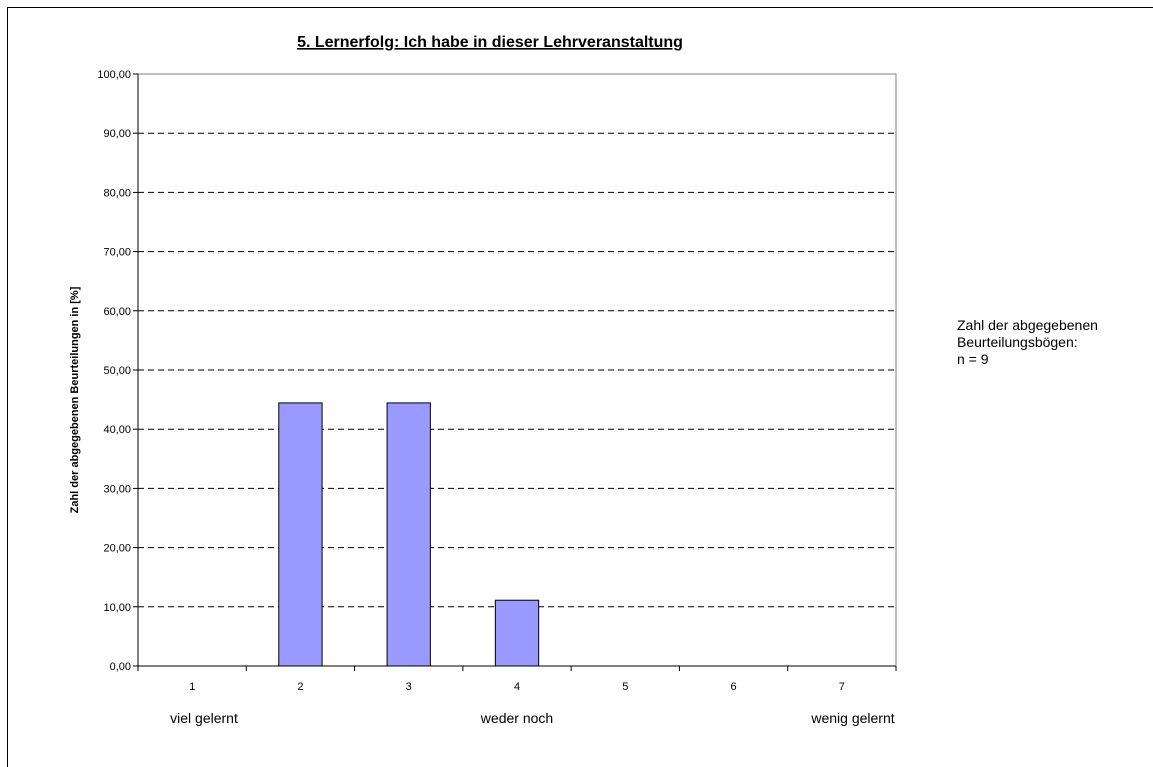  What do you see at coordinates (842, 687) in the screenshot?
I see `x-tick-label: 7` at bounding box center [842, 687].